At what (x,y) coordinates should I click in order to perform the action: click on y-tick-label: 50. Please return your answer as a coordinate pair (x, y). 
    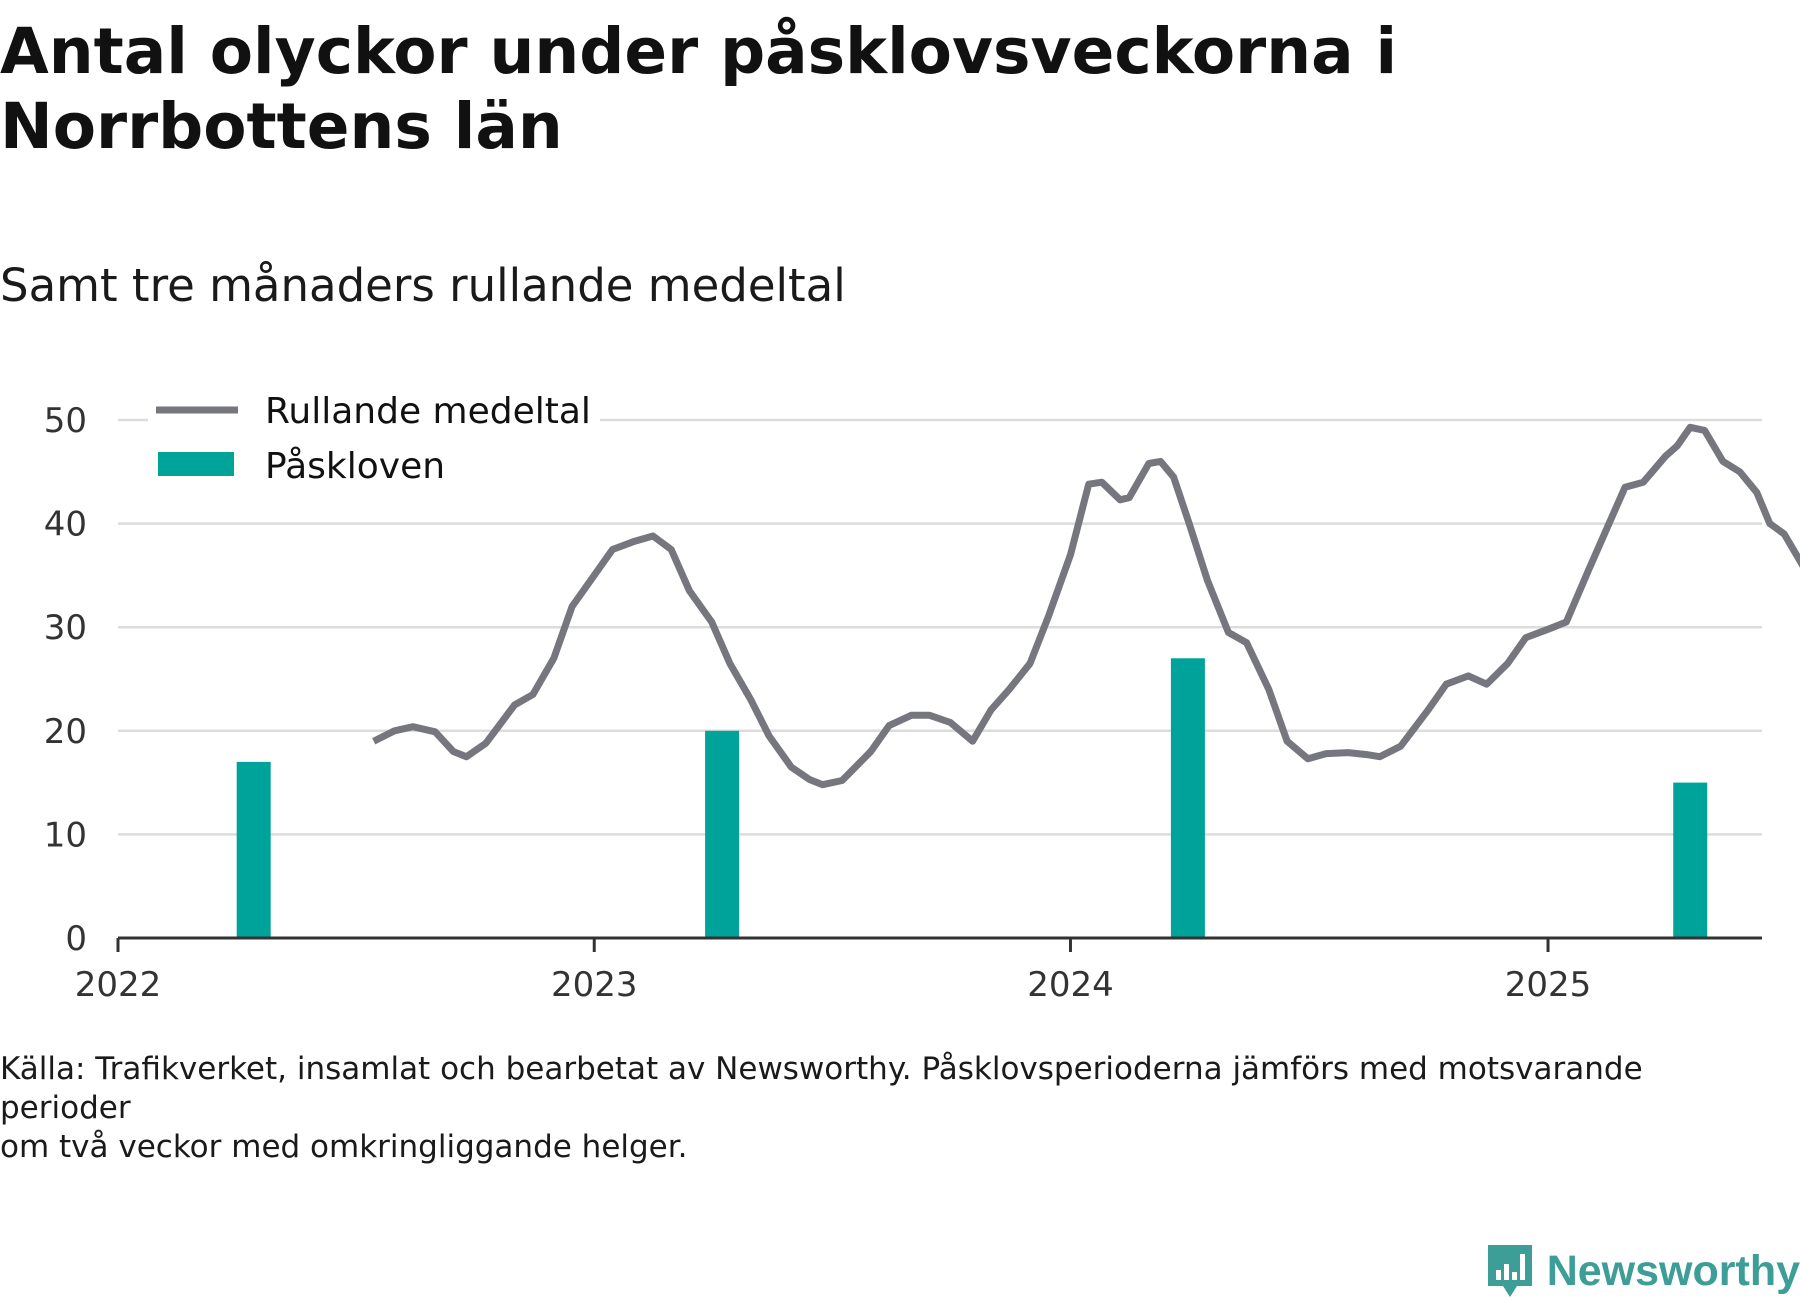
    Looking at the image, I should click on (65, 421).